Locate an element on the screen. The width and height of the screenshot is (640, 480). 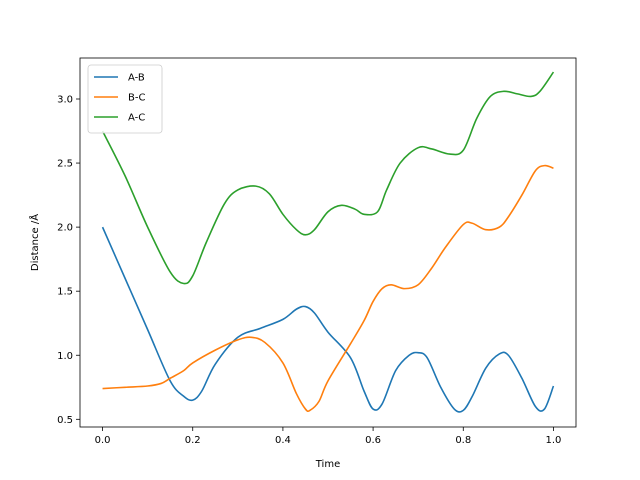
y-axis: 0.5 1.0 1.5 2.0 2.5 3.0 is located at coordinates (68, 260).